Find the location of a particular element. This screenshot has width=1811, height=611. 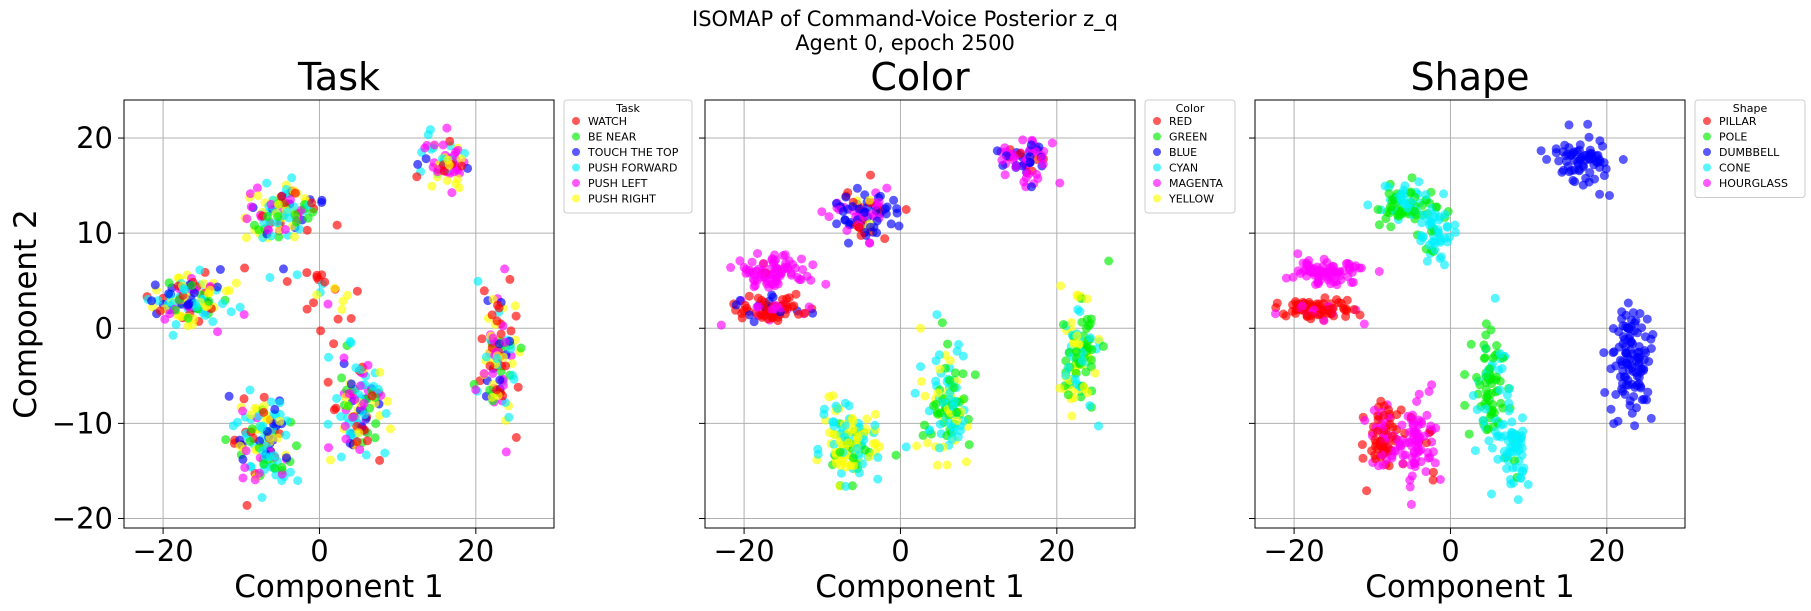

y-tick-label: 20 is located at coordinates (94, 138).